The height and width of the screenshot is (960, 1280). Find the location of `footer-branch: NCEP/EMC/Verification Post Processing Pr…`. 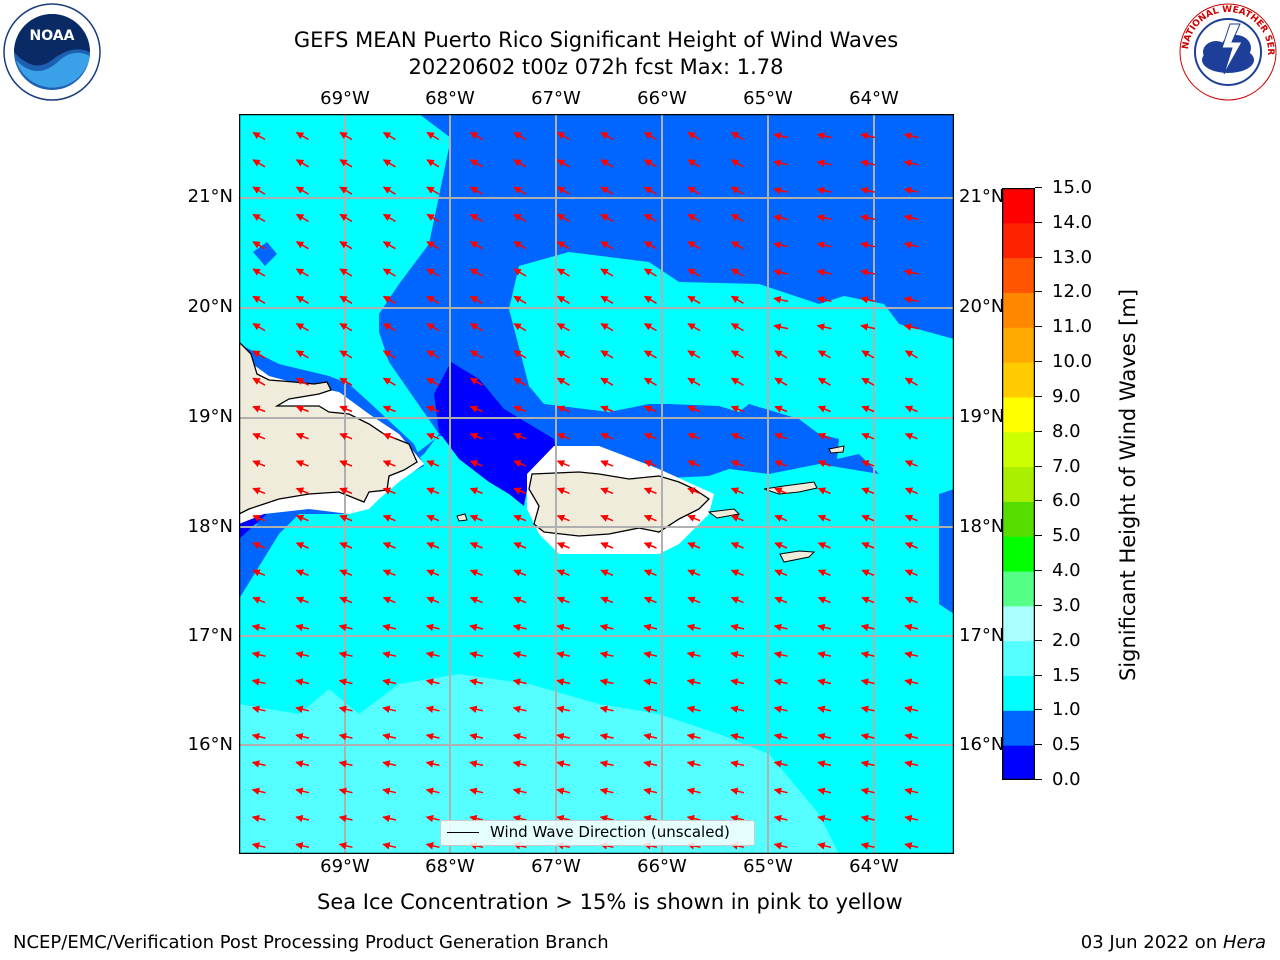

footer-branch: NCEP/EMC/Verification Post Processing Pr… is located at coordinates (311, 942).